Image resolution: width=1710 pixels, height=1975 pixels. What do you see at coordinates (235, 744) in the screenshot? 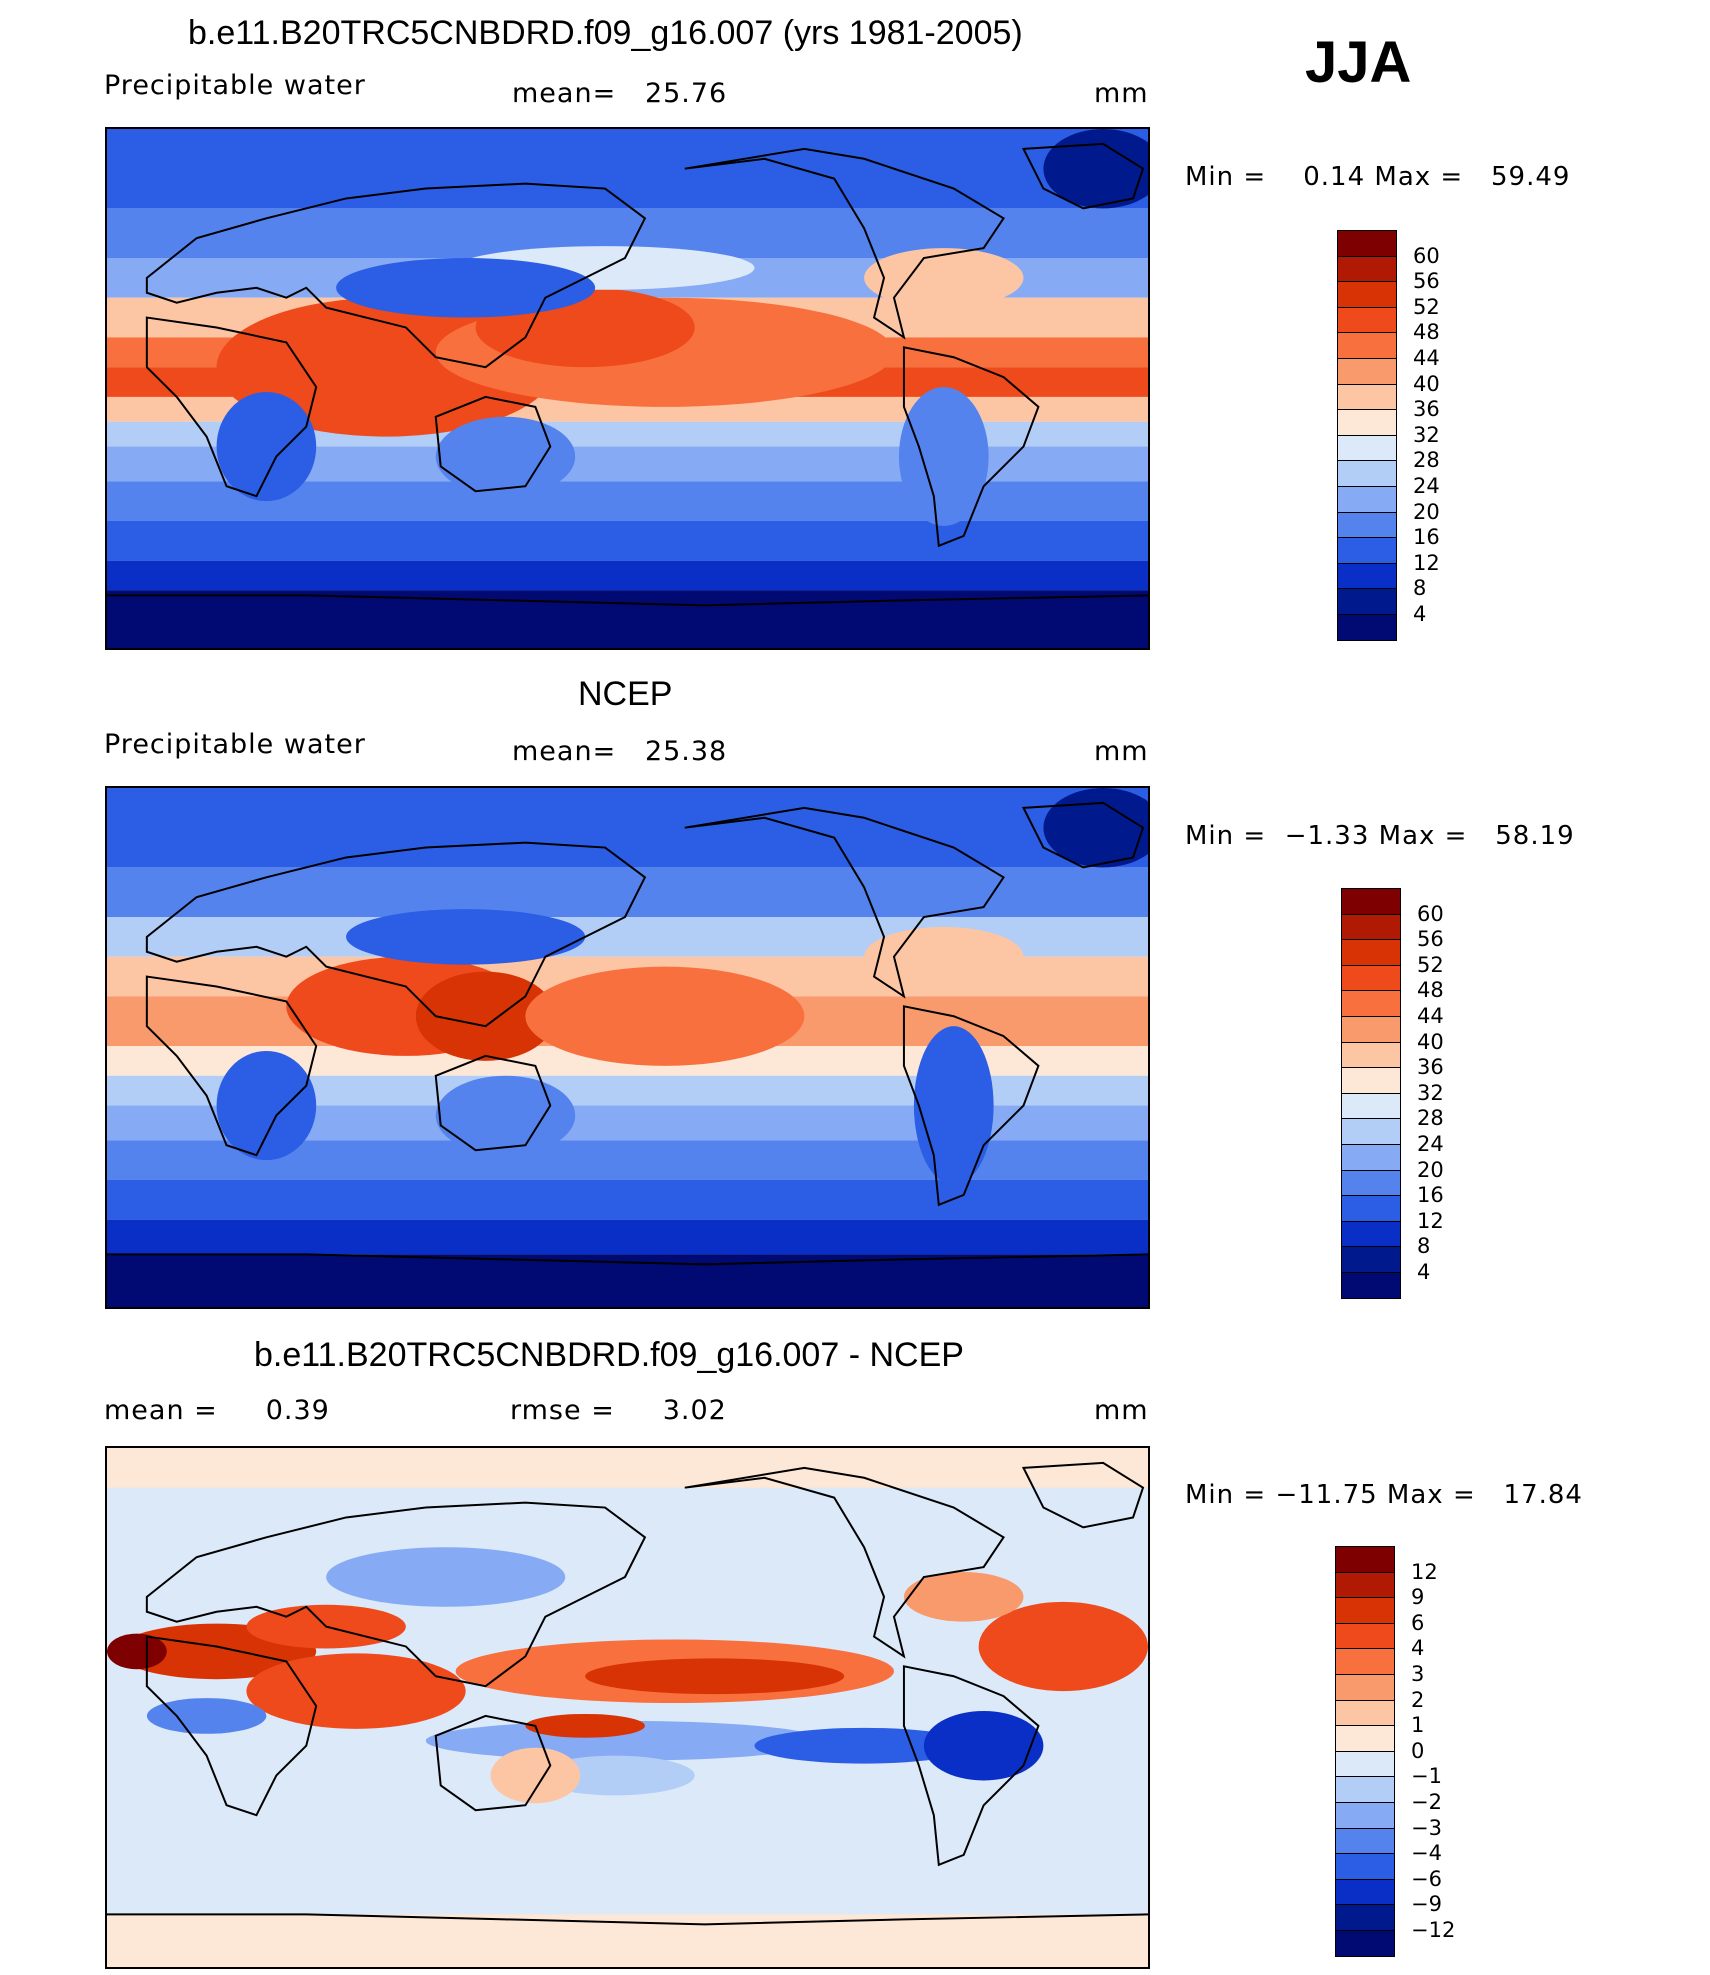
I see `panel-2-variable-label: Precipitable water` at bounding box center [235, 744].